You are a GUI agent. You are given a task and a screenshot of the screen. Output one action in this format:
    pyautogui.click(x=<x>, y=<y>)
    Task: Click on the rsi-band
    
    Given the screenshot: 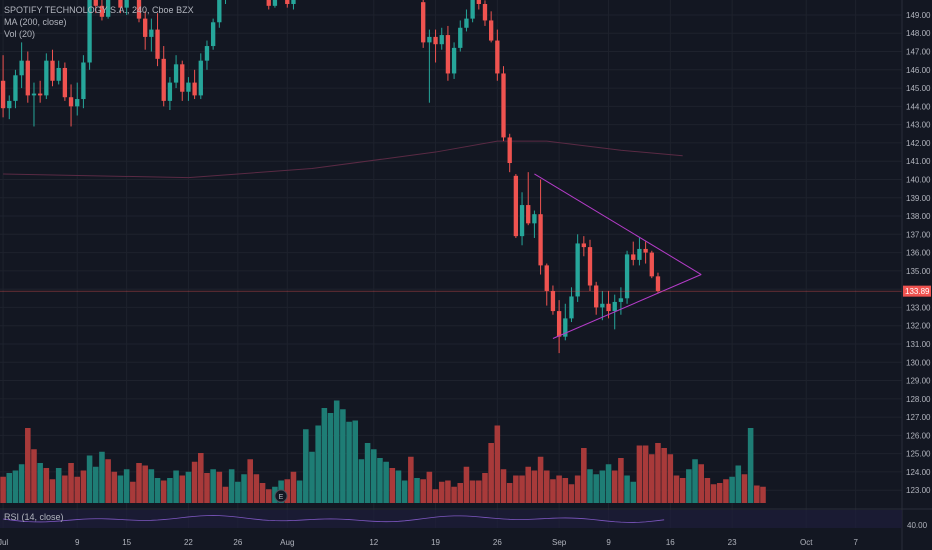 What is the action you would take?
    pyautogui.click(x=451, y=519)
    